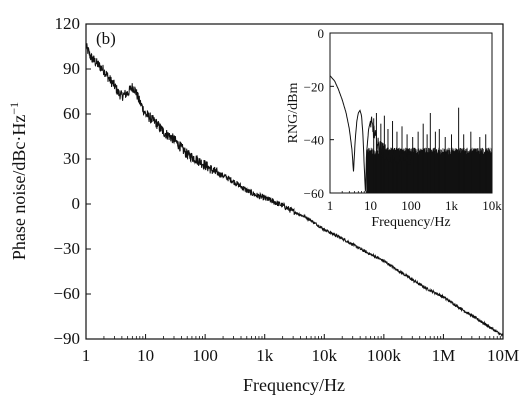 This screenshot has height=405, width=526. What do you see at coordinates (384, 355) in the screenshot?
I see `main-x-tick-label: 100k` at bounding box center [384, 355].